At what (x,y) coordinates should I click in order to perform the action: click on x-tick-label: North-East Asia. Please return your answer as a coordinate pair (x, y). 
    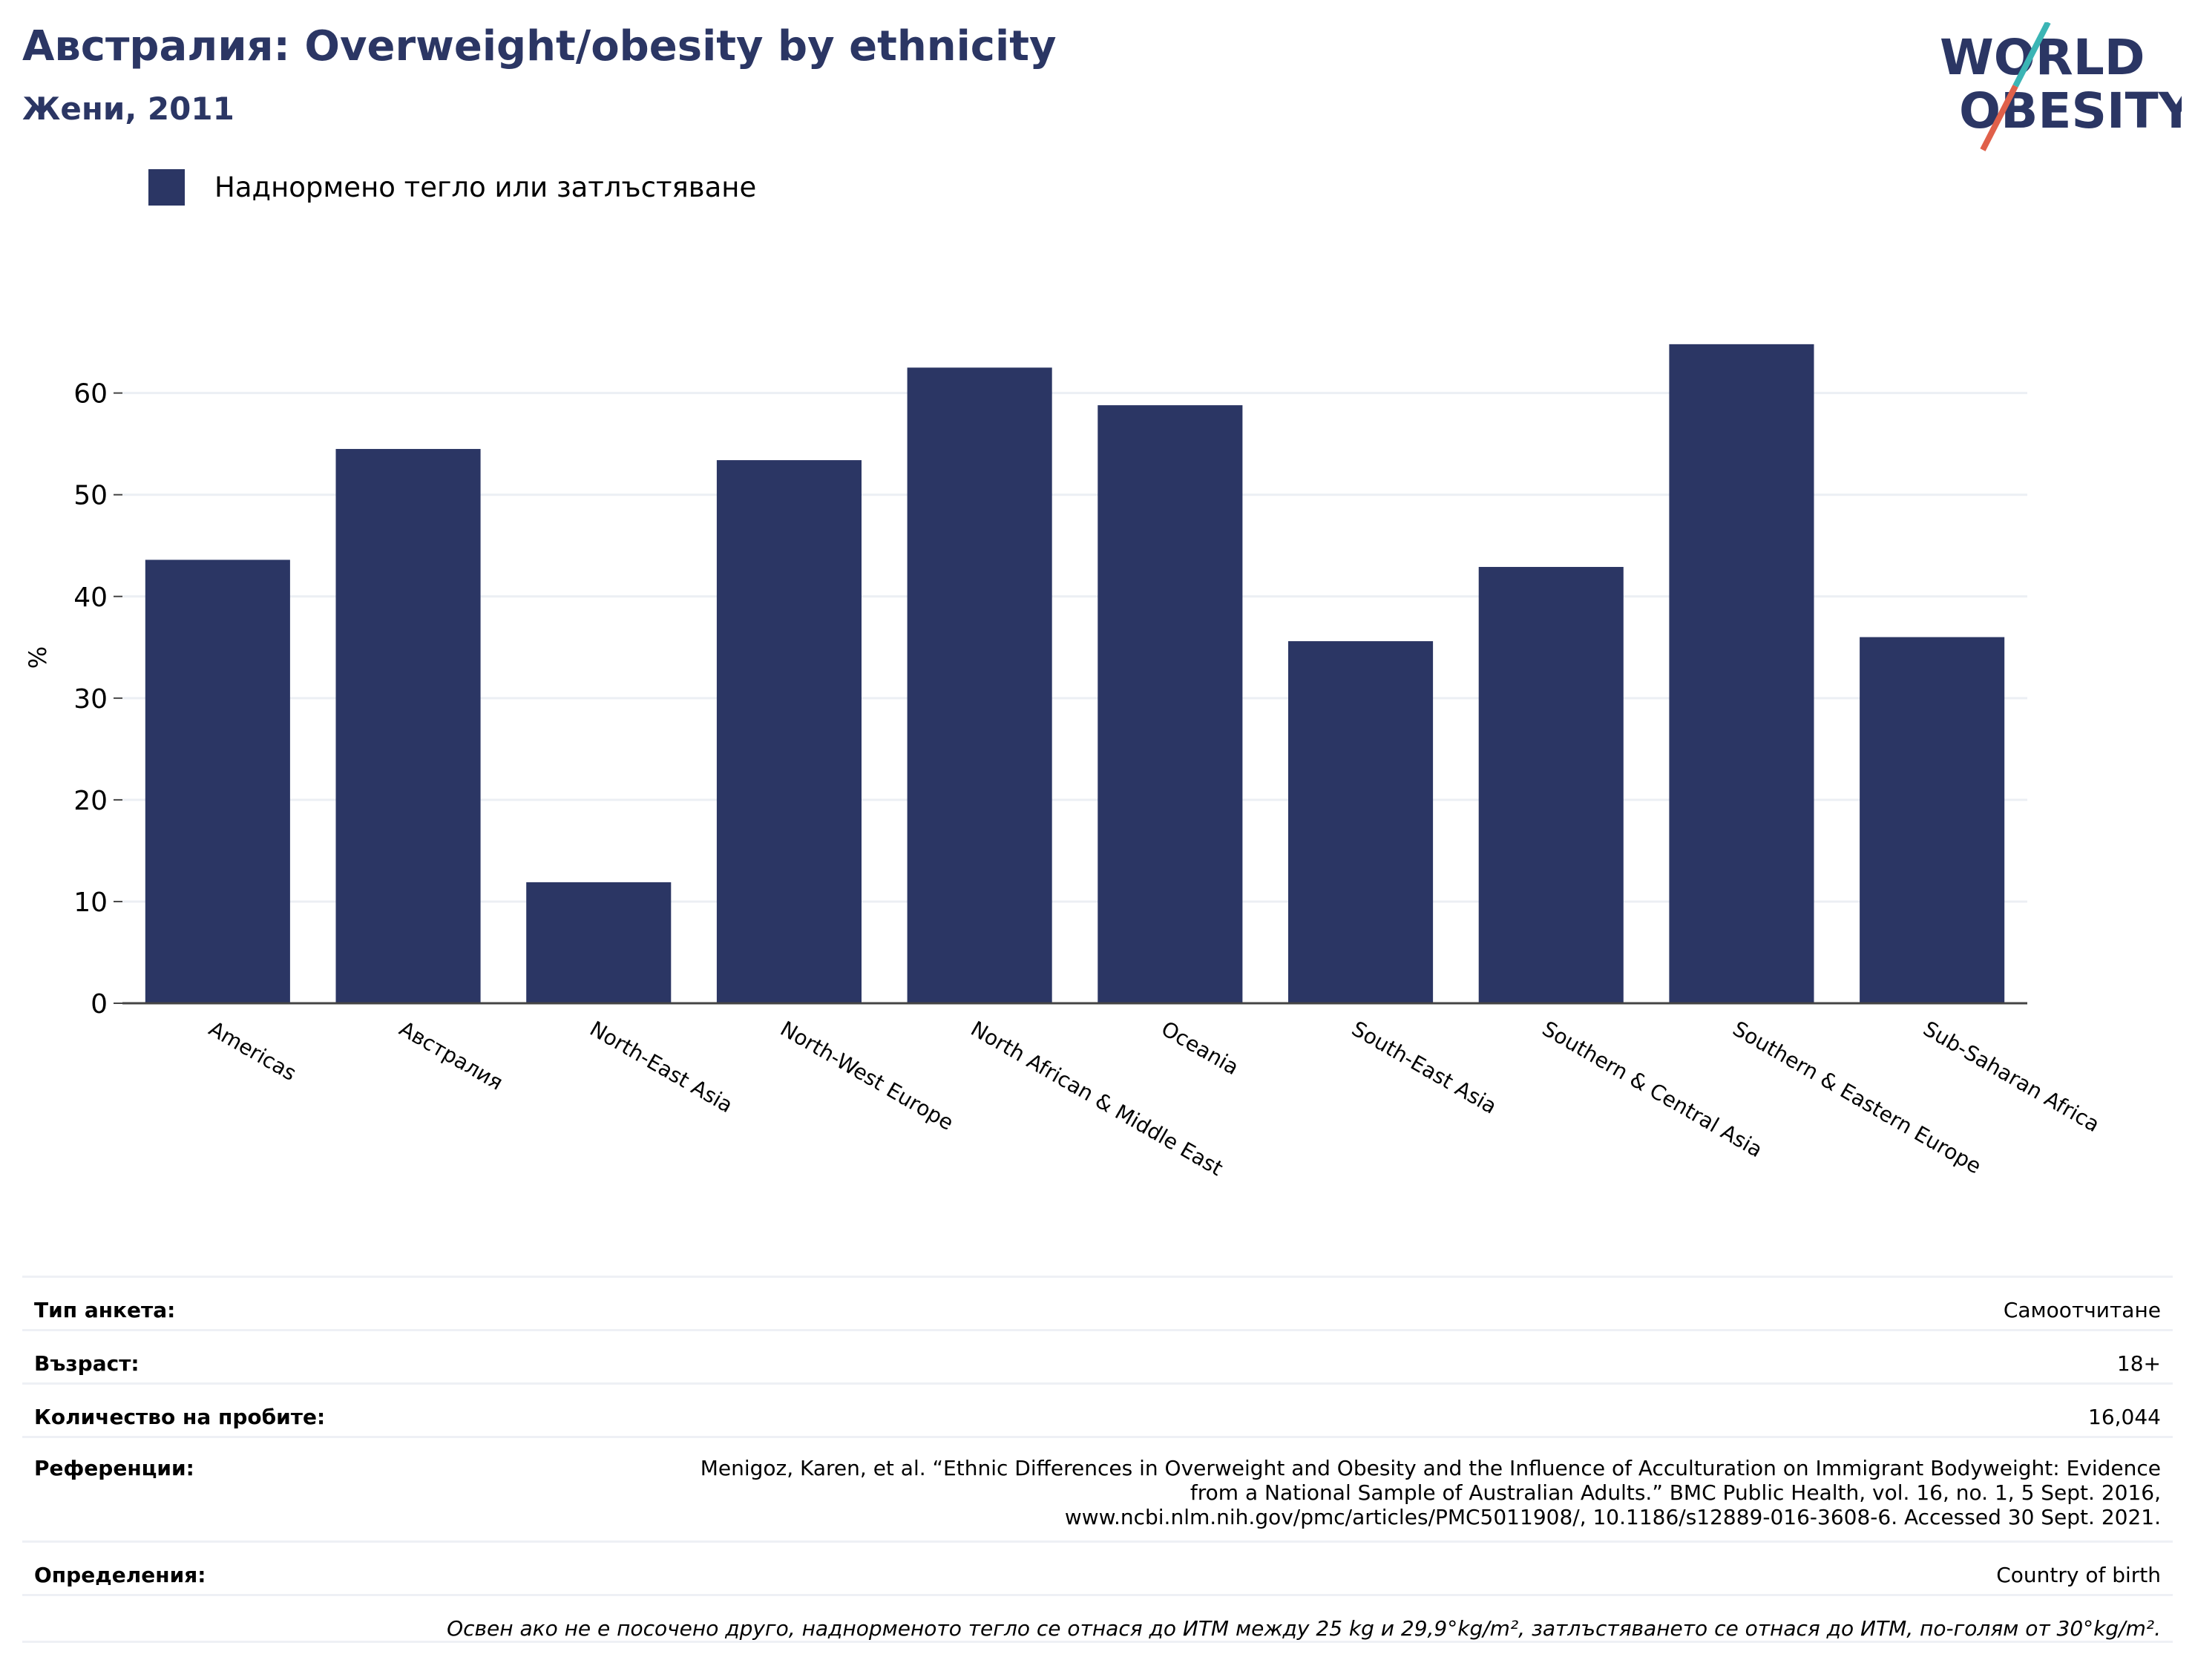
    Looking at the image, I should click on (661, 1067).